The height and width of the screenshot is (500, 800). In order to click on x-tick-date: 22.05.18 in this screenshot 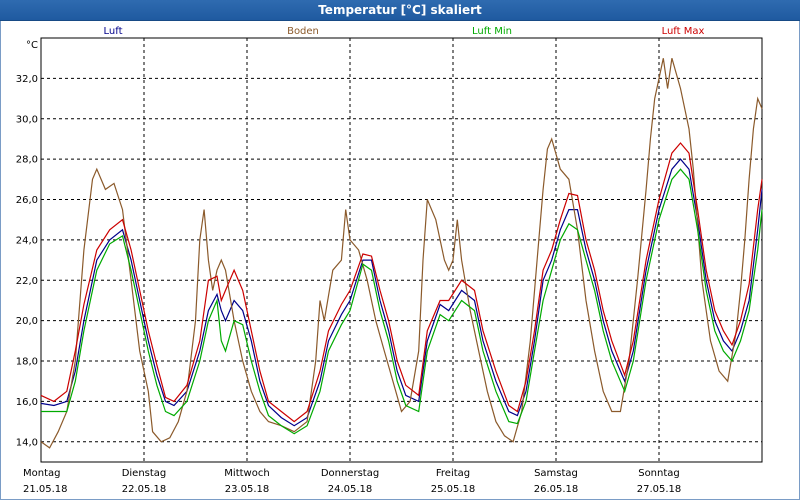, I will do `click(144, 489)`.